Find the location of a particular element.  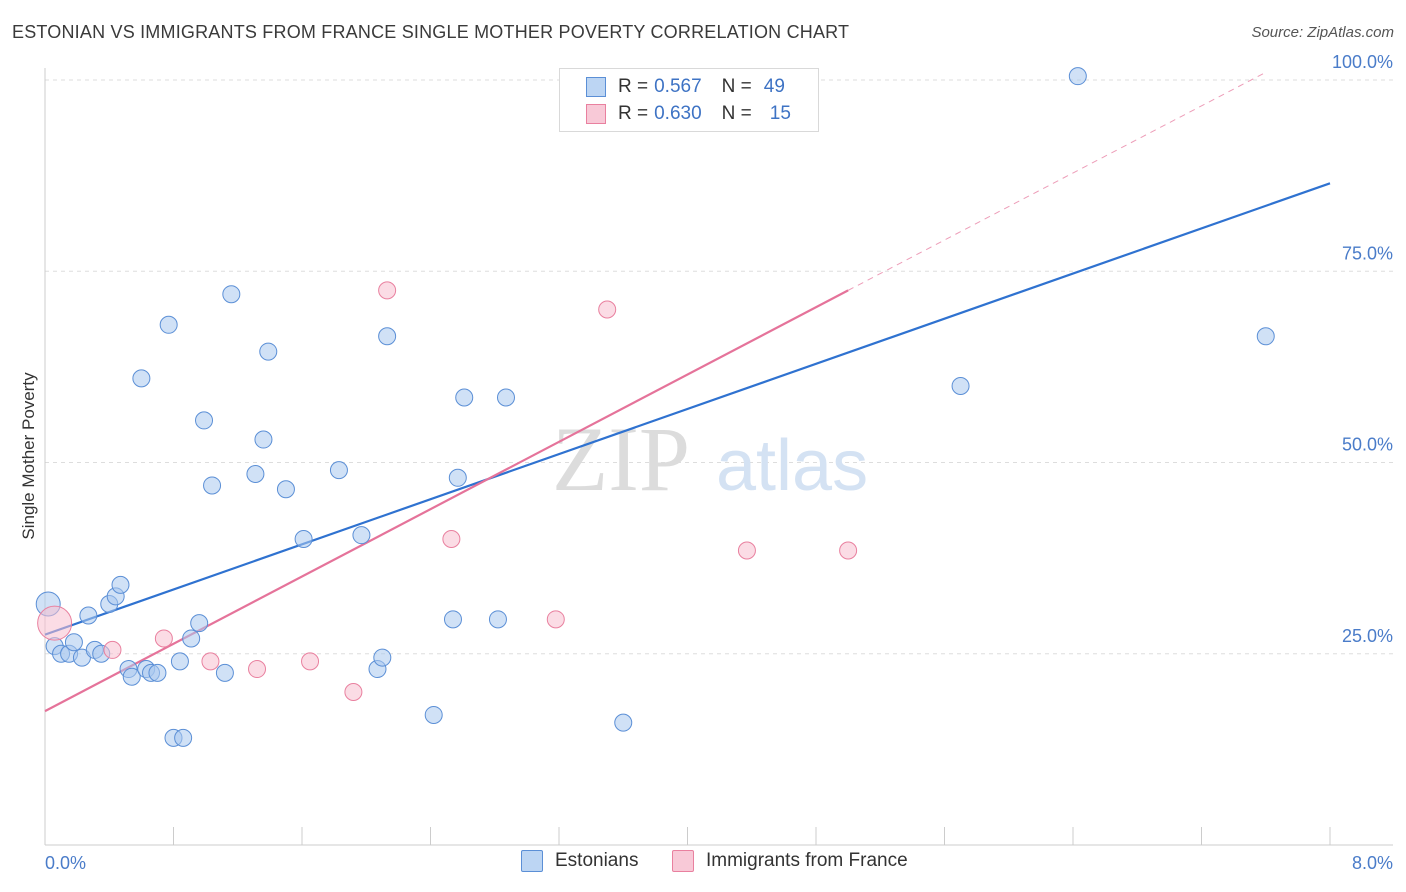

watermark-atlas: atlas is located at coordinates (792, 466).